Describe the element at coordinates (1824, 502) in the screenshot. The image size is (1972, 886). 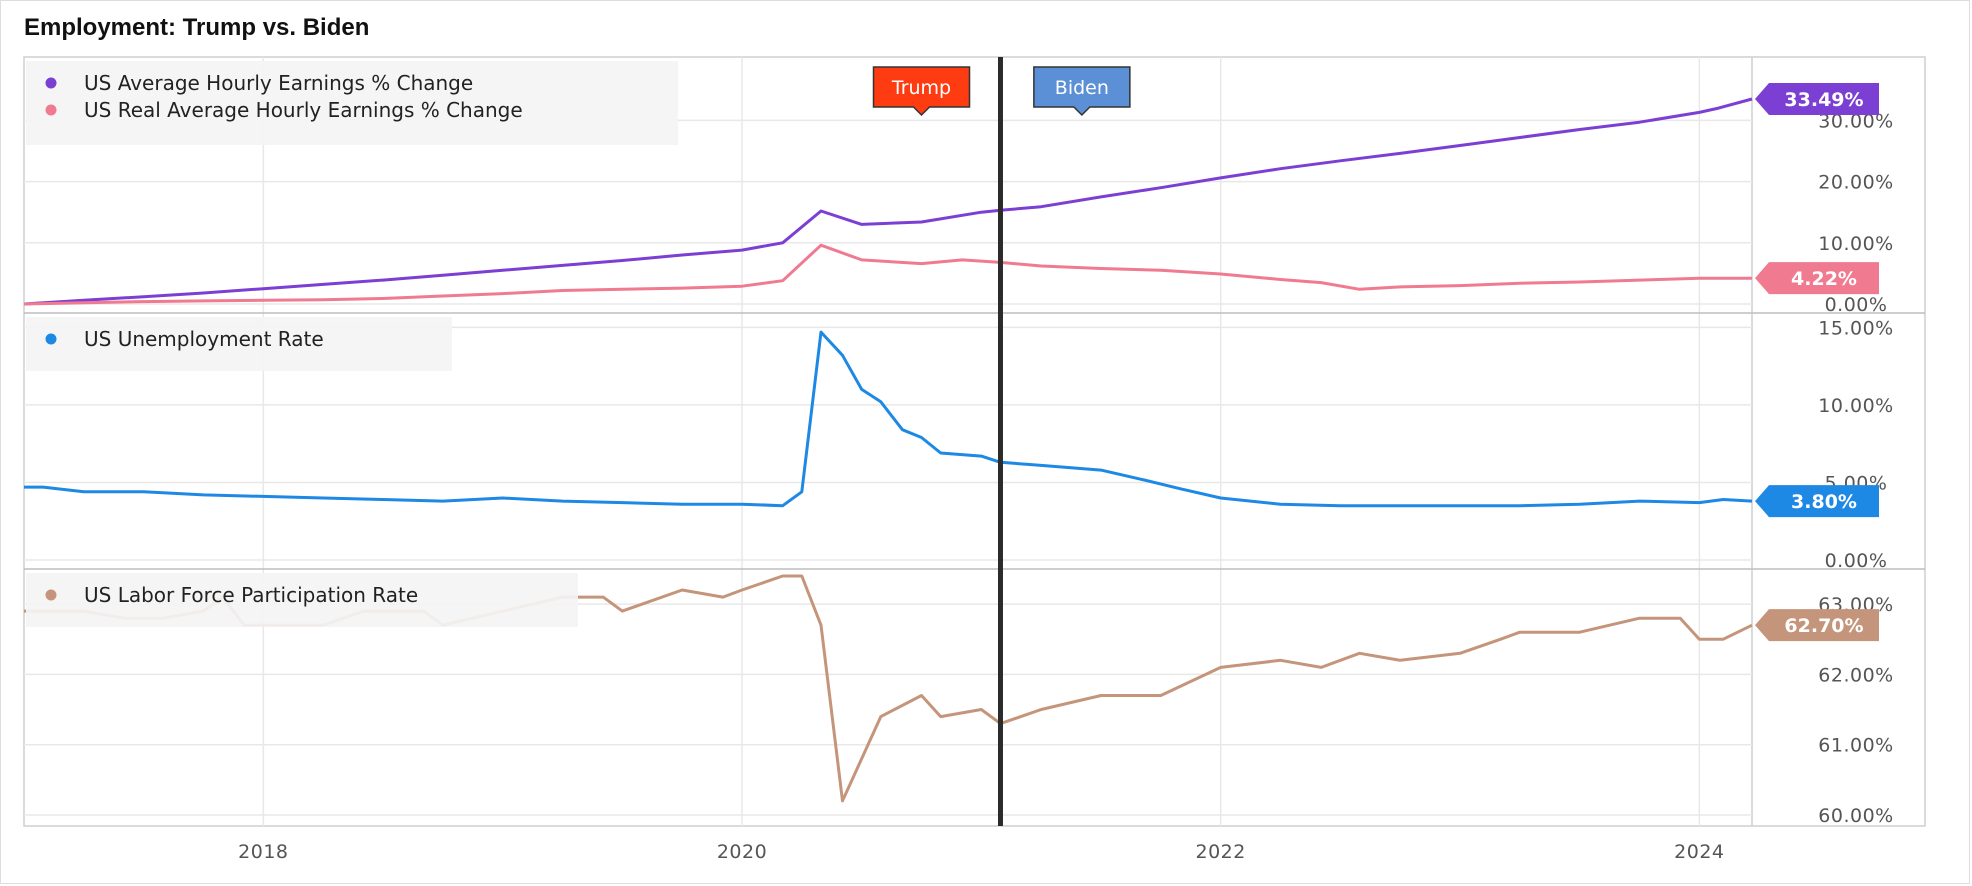
I see `last-value-label: 3.80%` at that location.